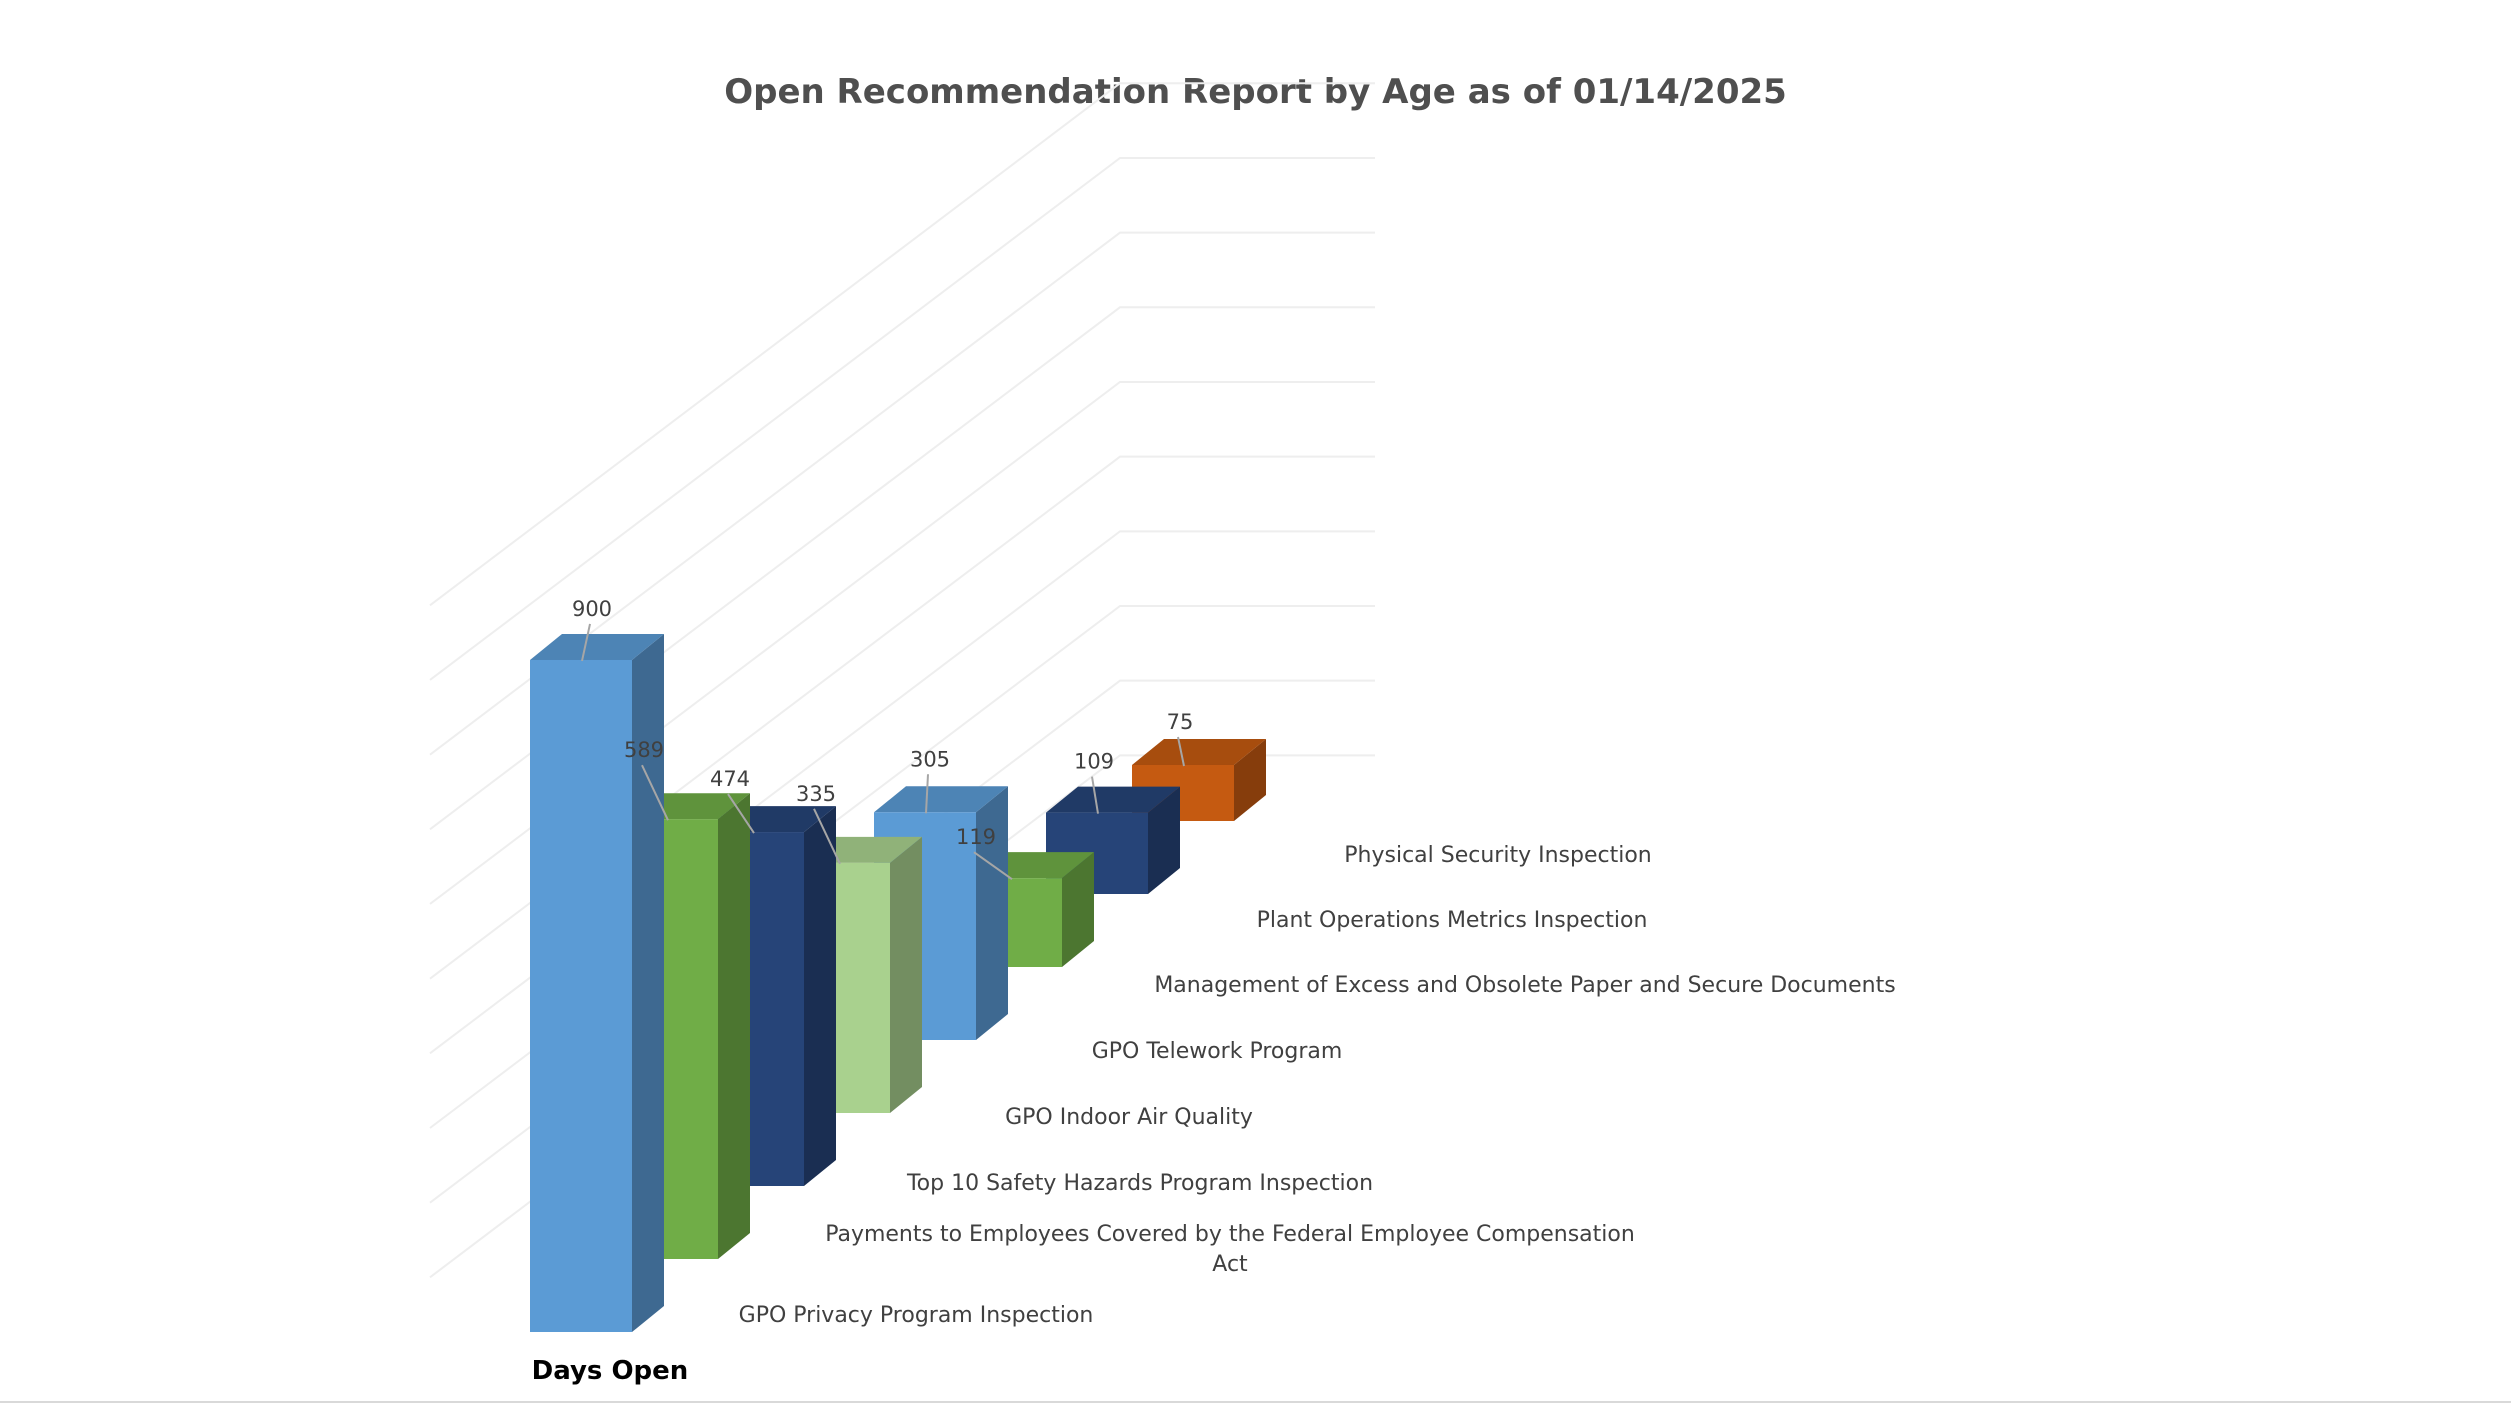  Describe the element at coordinates (1217, 1051) in the screenshot. I see `category-label: GPO Telework Program` at that location.